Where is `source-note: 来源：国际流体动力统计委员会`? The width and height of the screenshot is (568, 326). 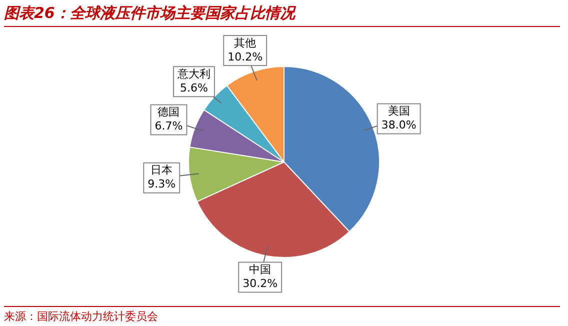
source-note: 来源：国际流体动力统计委员会 is located at coordinates (282, 315).